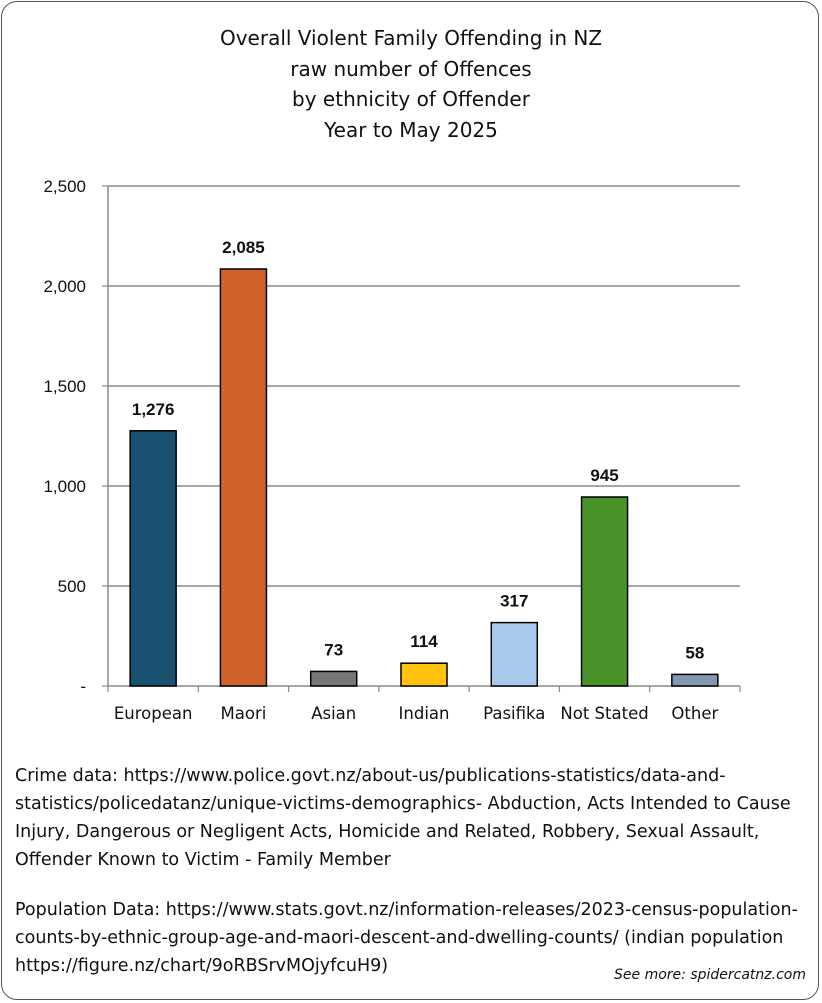 The width and height of the screenshot is (822, 1003). Describe the element at coordinates (153, 558) in the screenshot. I see `bar-european` at that location.